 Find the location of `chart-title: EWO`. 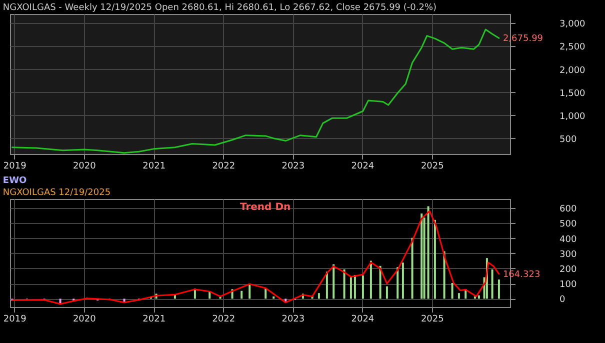

chart-title: EWO is located at coordinates (15, 181).